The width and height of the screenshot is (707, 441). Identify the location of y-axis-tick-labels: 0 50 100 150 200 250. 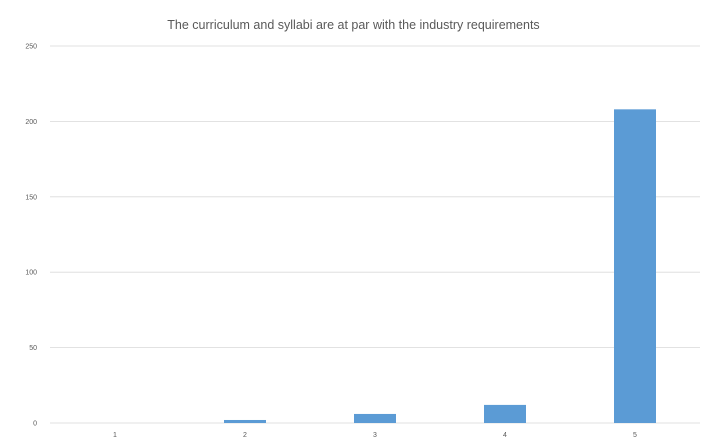
(31, 236).